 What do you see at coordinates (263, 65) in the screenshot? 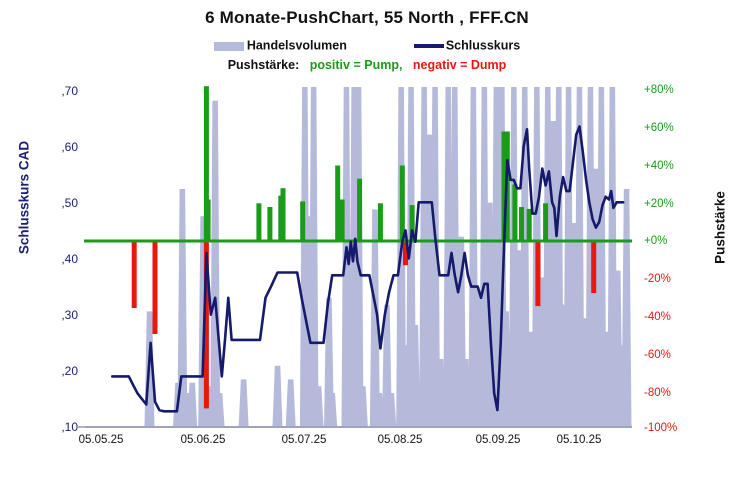
I see `push-prefix-label: Pushstärke:` at bounding box center [263, 65].